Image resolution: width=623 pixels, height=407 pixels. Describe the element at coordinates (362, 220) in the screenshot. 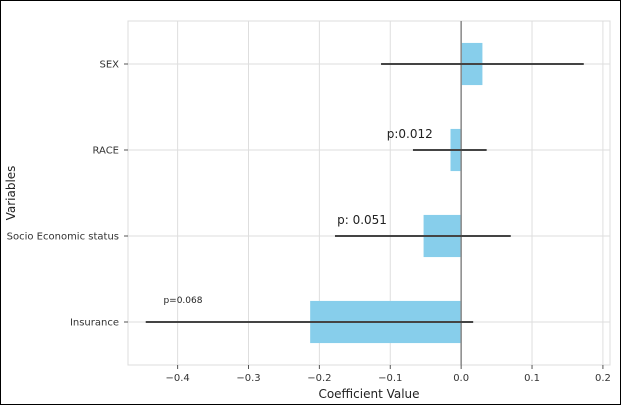

I see `p-value-annotation: p: 0.051` at that location.